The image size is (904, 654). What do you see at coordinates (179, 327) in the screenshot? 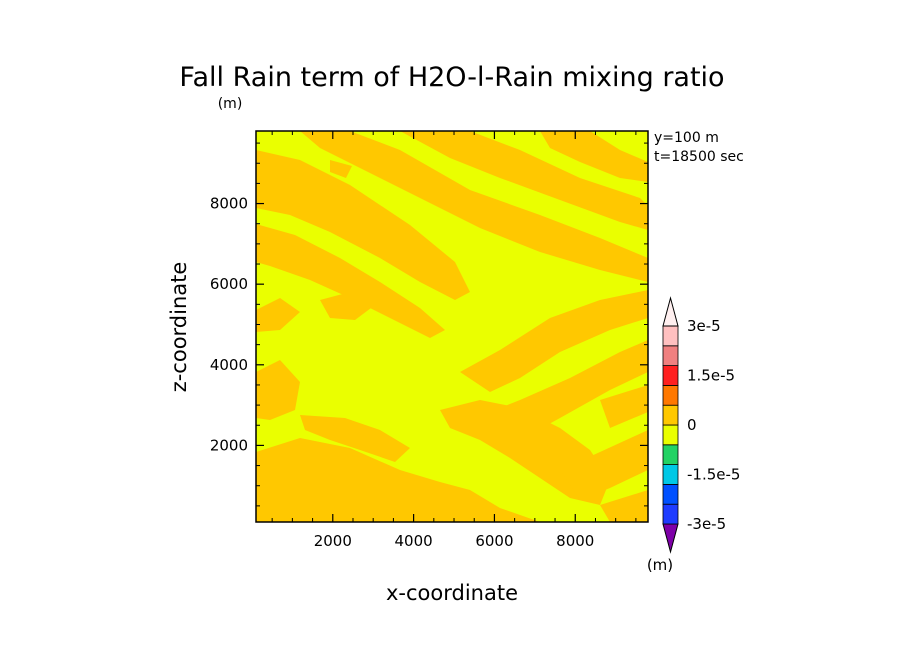
I see `y-axis-label: z-coordinate` at bounding box center [179, 327].